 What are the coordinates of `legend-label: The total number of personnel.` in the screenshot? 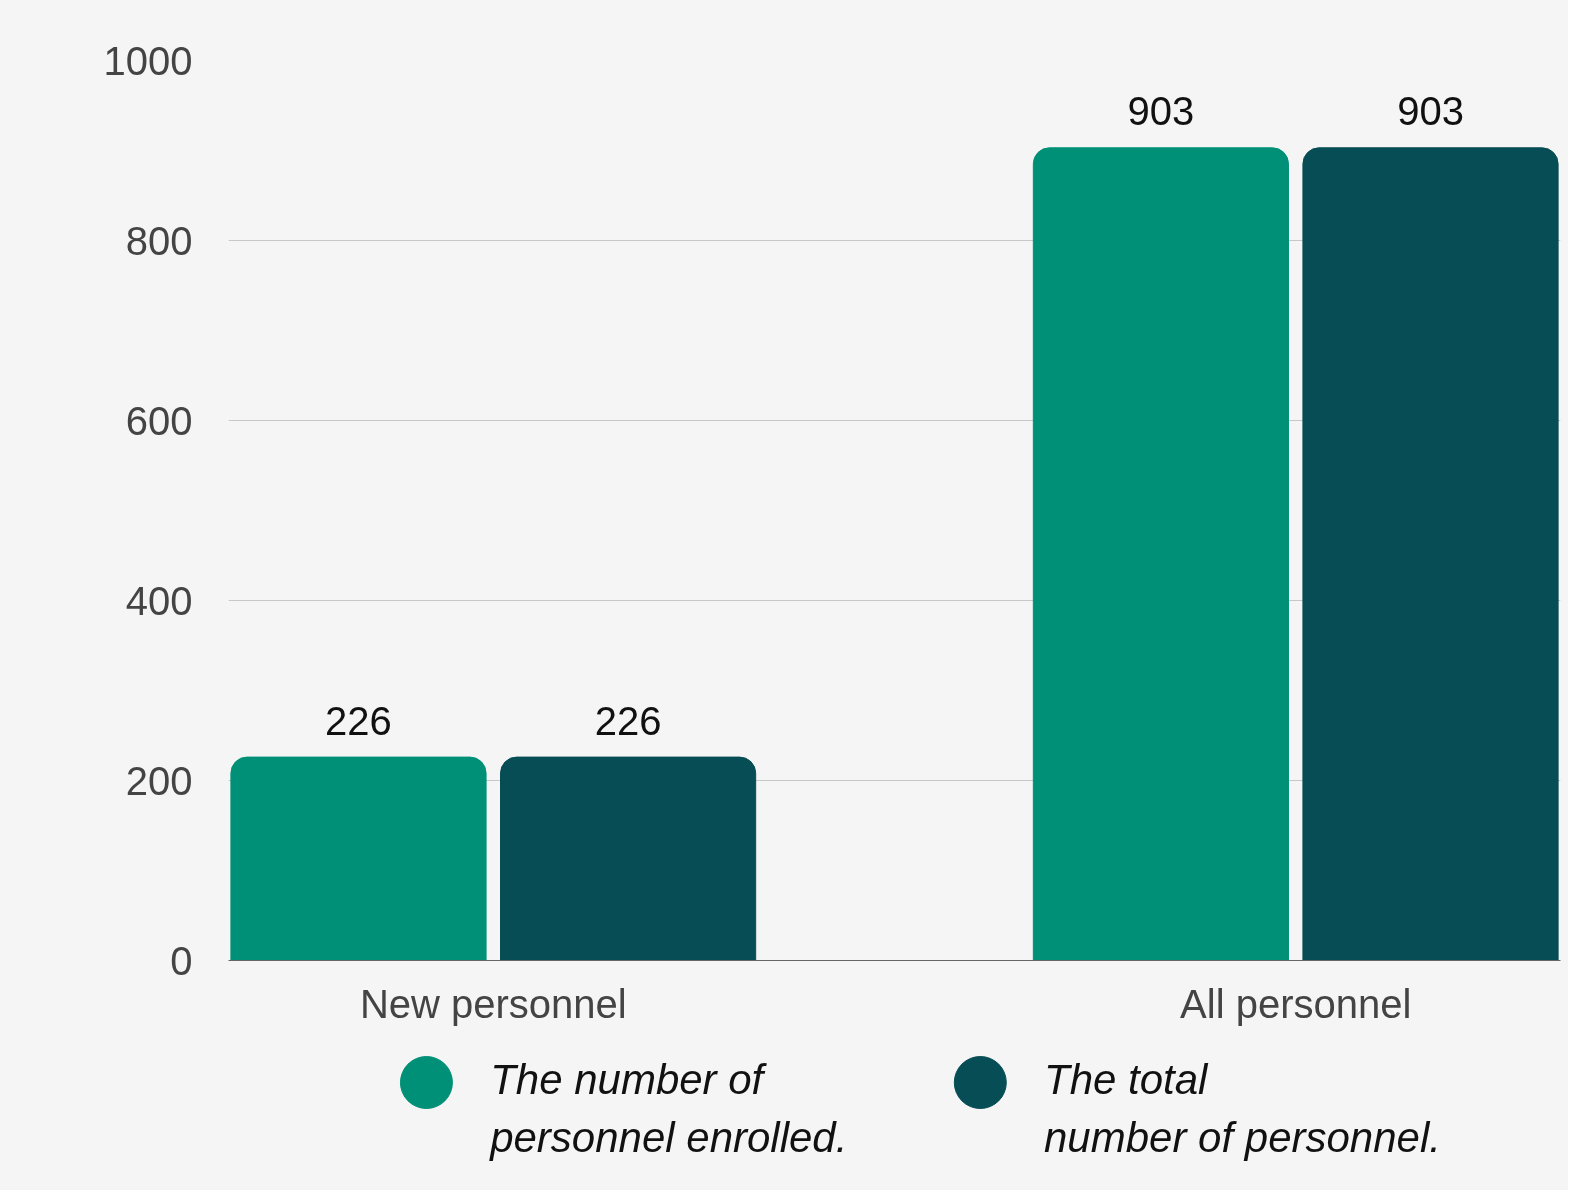 It's located at (1242, 1108).